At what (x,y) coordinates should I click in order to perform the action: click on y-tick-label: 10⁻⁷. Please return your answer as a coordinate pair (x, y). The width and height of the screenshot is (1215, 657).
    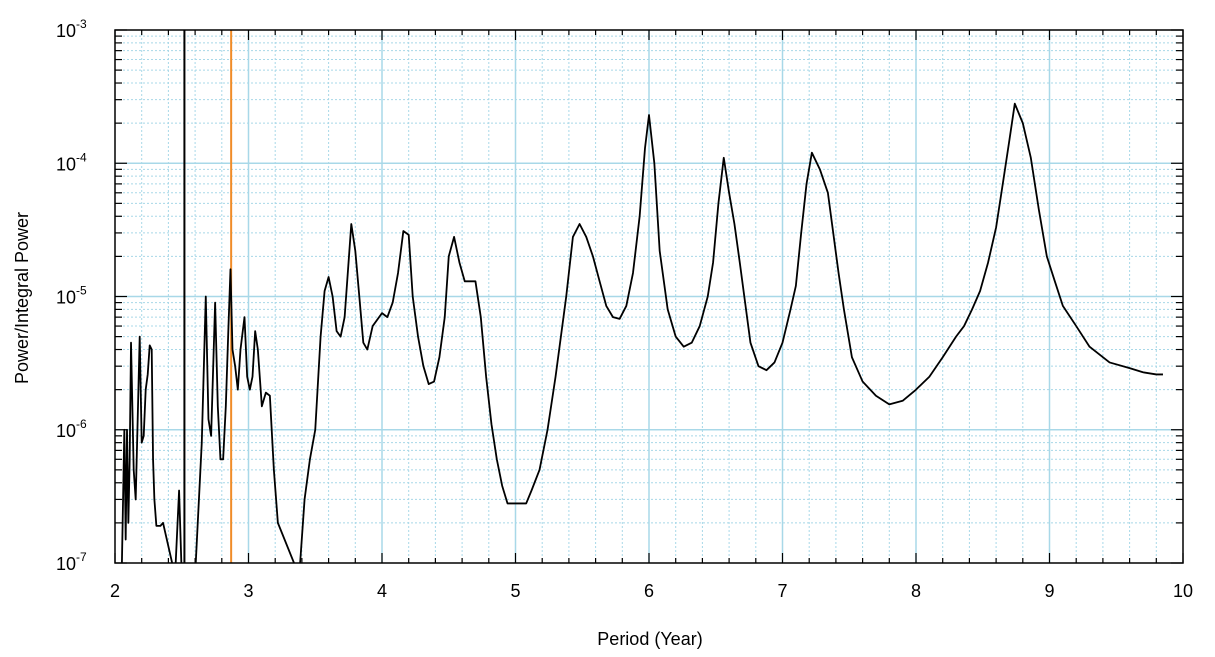
    Looking at the image, I should click on (71, 562).